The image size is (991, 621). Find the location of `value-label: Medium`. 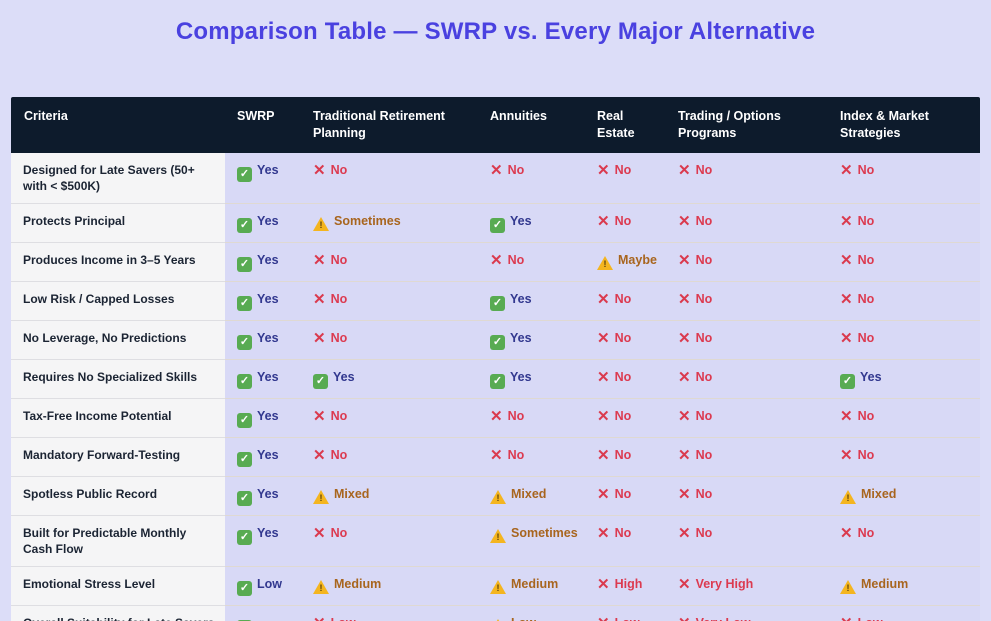

value-label: Medium is located at coordinates (358, 584).